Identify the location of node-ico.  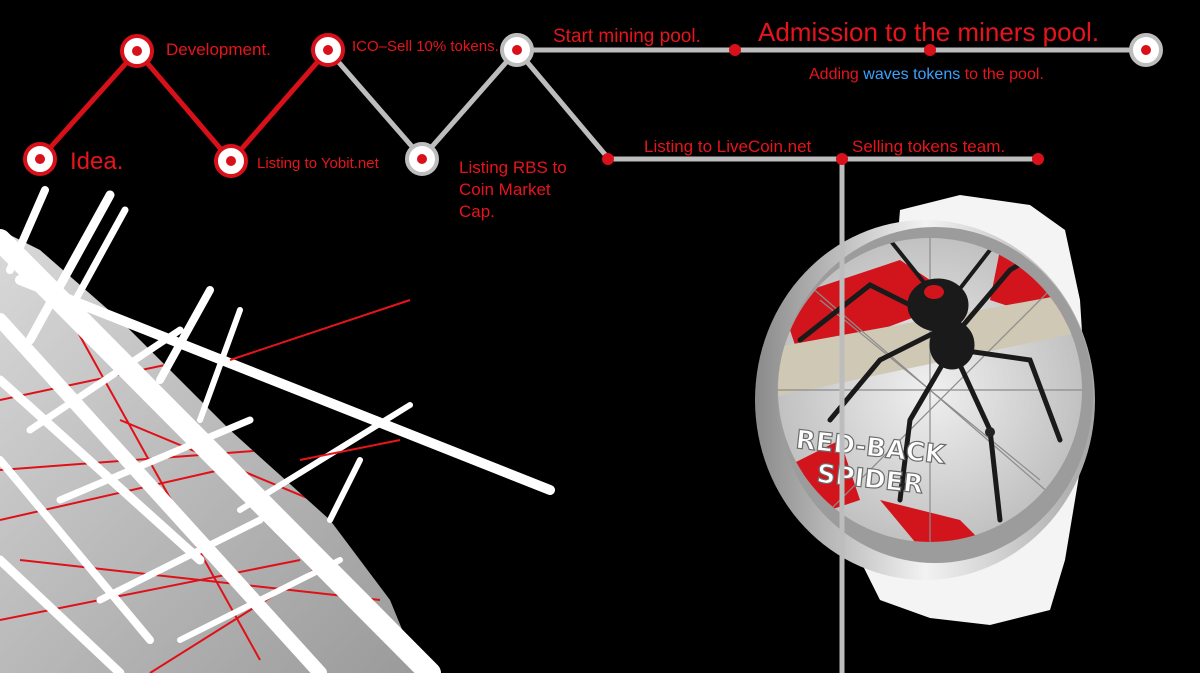
(328, 50).